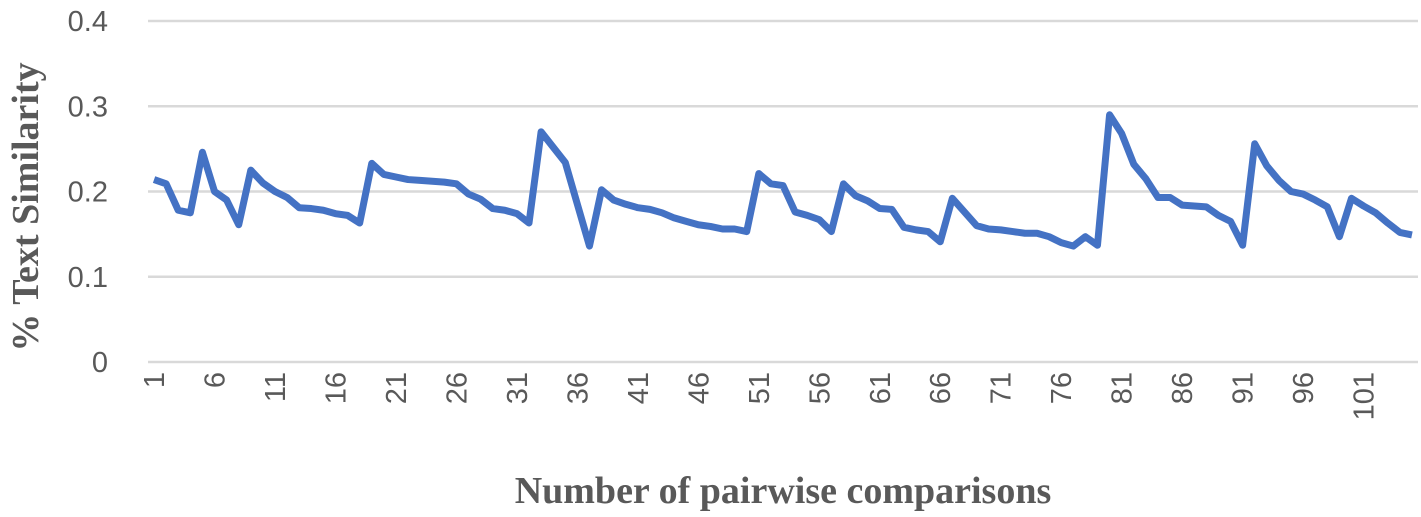  I want to click on x-tick-label: 66, so click(941, 388).